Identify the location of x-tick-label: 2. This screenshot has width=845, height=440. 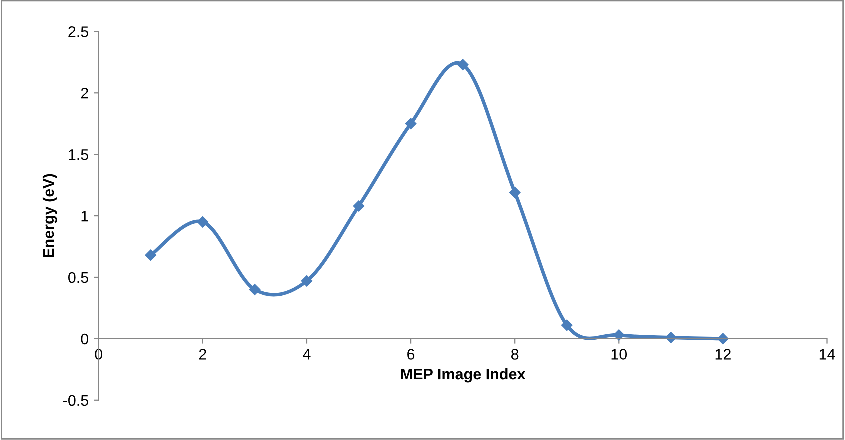
(202, 354).